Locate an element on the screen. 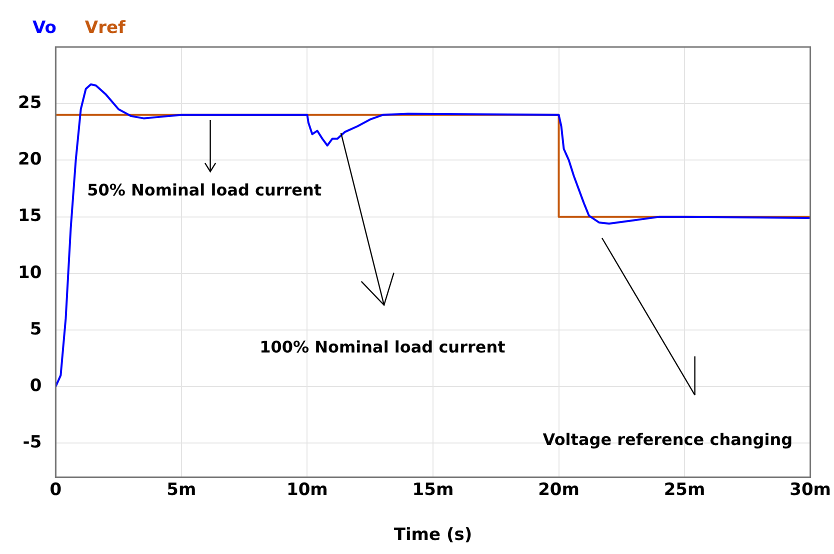  x-tick-label: 25m is located at coordinates (685, 490).